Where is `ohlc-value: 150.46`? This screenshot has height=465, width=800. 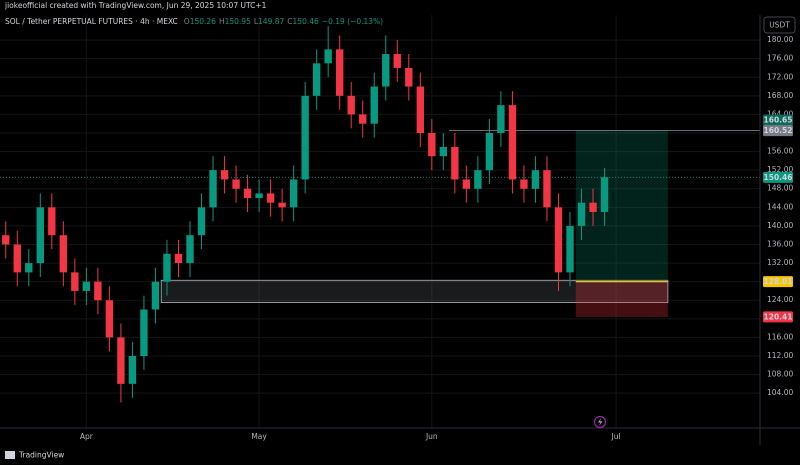
ohlc-value: 150.46 is located at coordinates (306, 21).